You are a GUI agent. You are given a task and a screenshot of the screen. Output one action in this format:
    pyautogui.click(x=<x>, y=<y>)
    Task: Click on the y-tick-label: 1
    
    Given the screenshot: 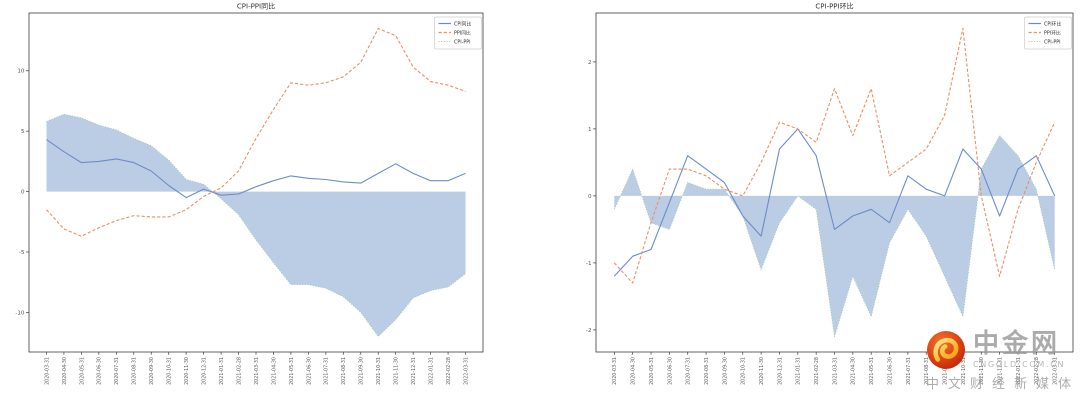 What is the action you would take?
    pyautogui.click(x=590, y=130)
    